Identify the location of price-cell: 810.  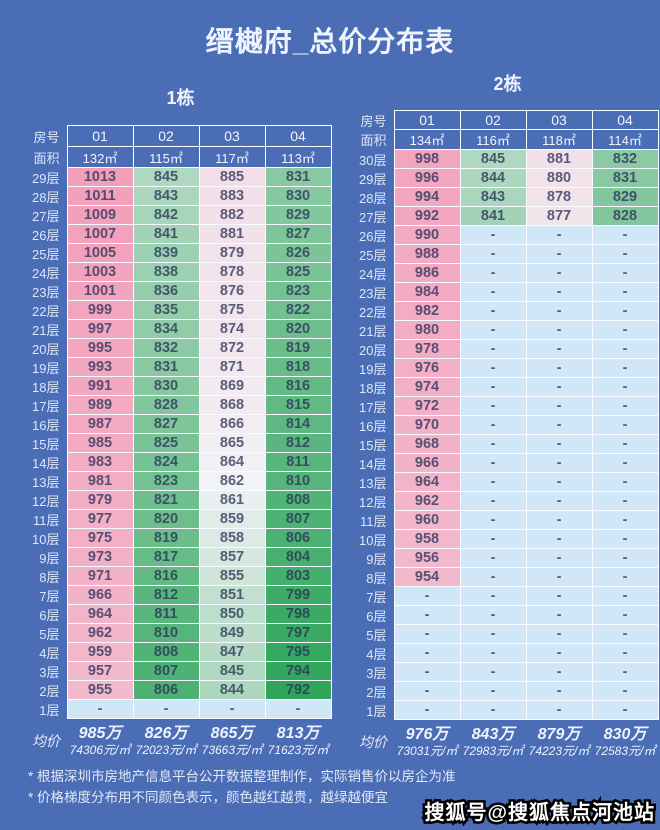
(298, 481).